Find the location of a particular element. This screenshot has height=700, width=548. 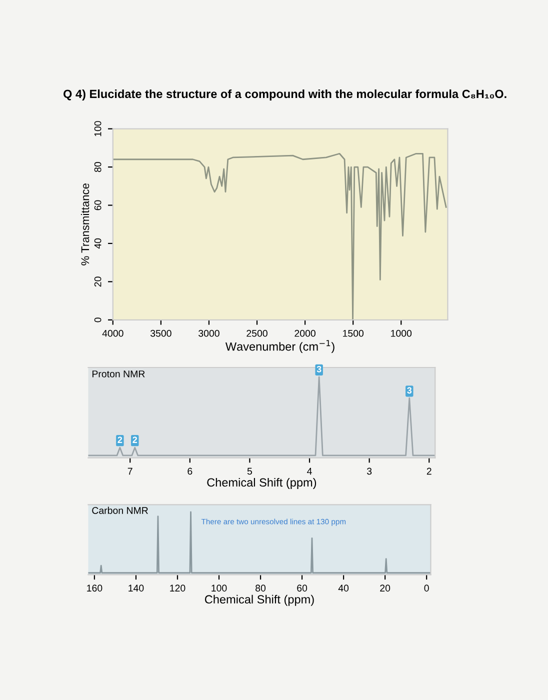

y-axis-title: % Transmittance is located at coordinates (85, 224).